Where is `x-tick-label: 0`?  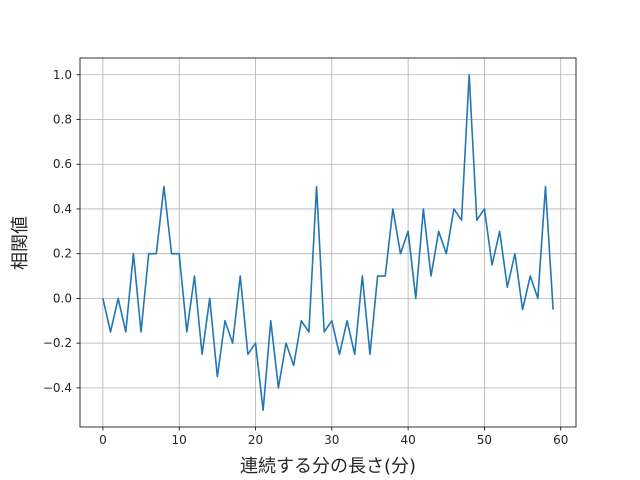
x-tick-label: 0 is located at coordinates (103, 440).